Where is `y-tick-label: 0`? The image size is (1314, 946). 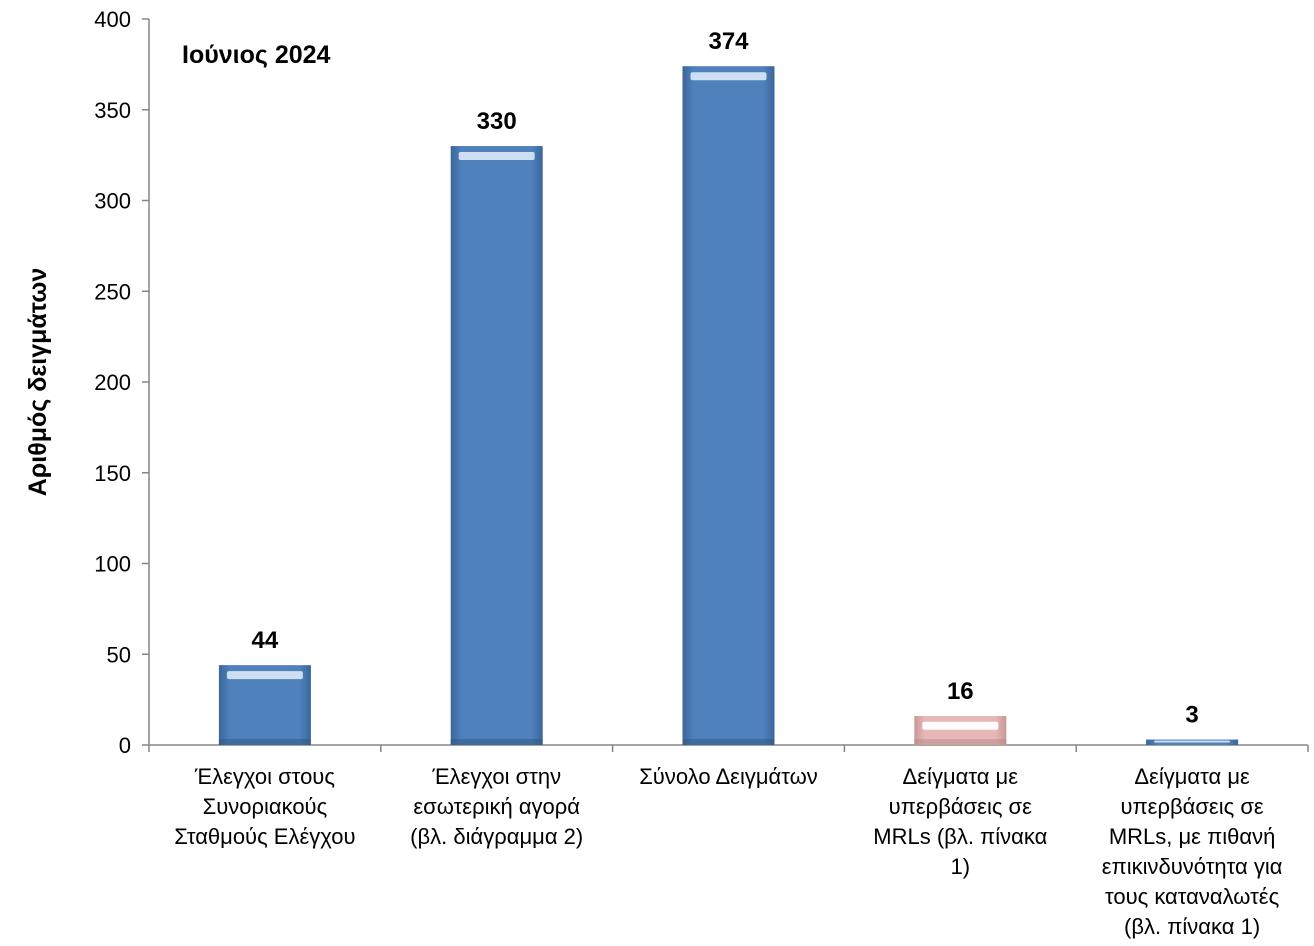
y-tick-label: 0 is located at coordinates (125, 745).